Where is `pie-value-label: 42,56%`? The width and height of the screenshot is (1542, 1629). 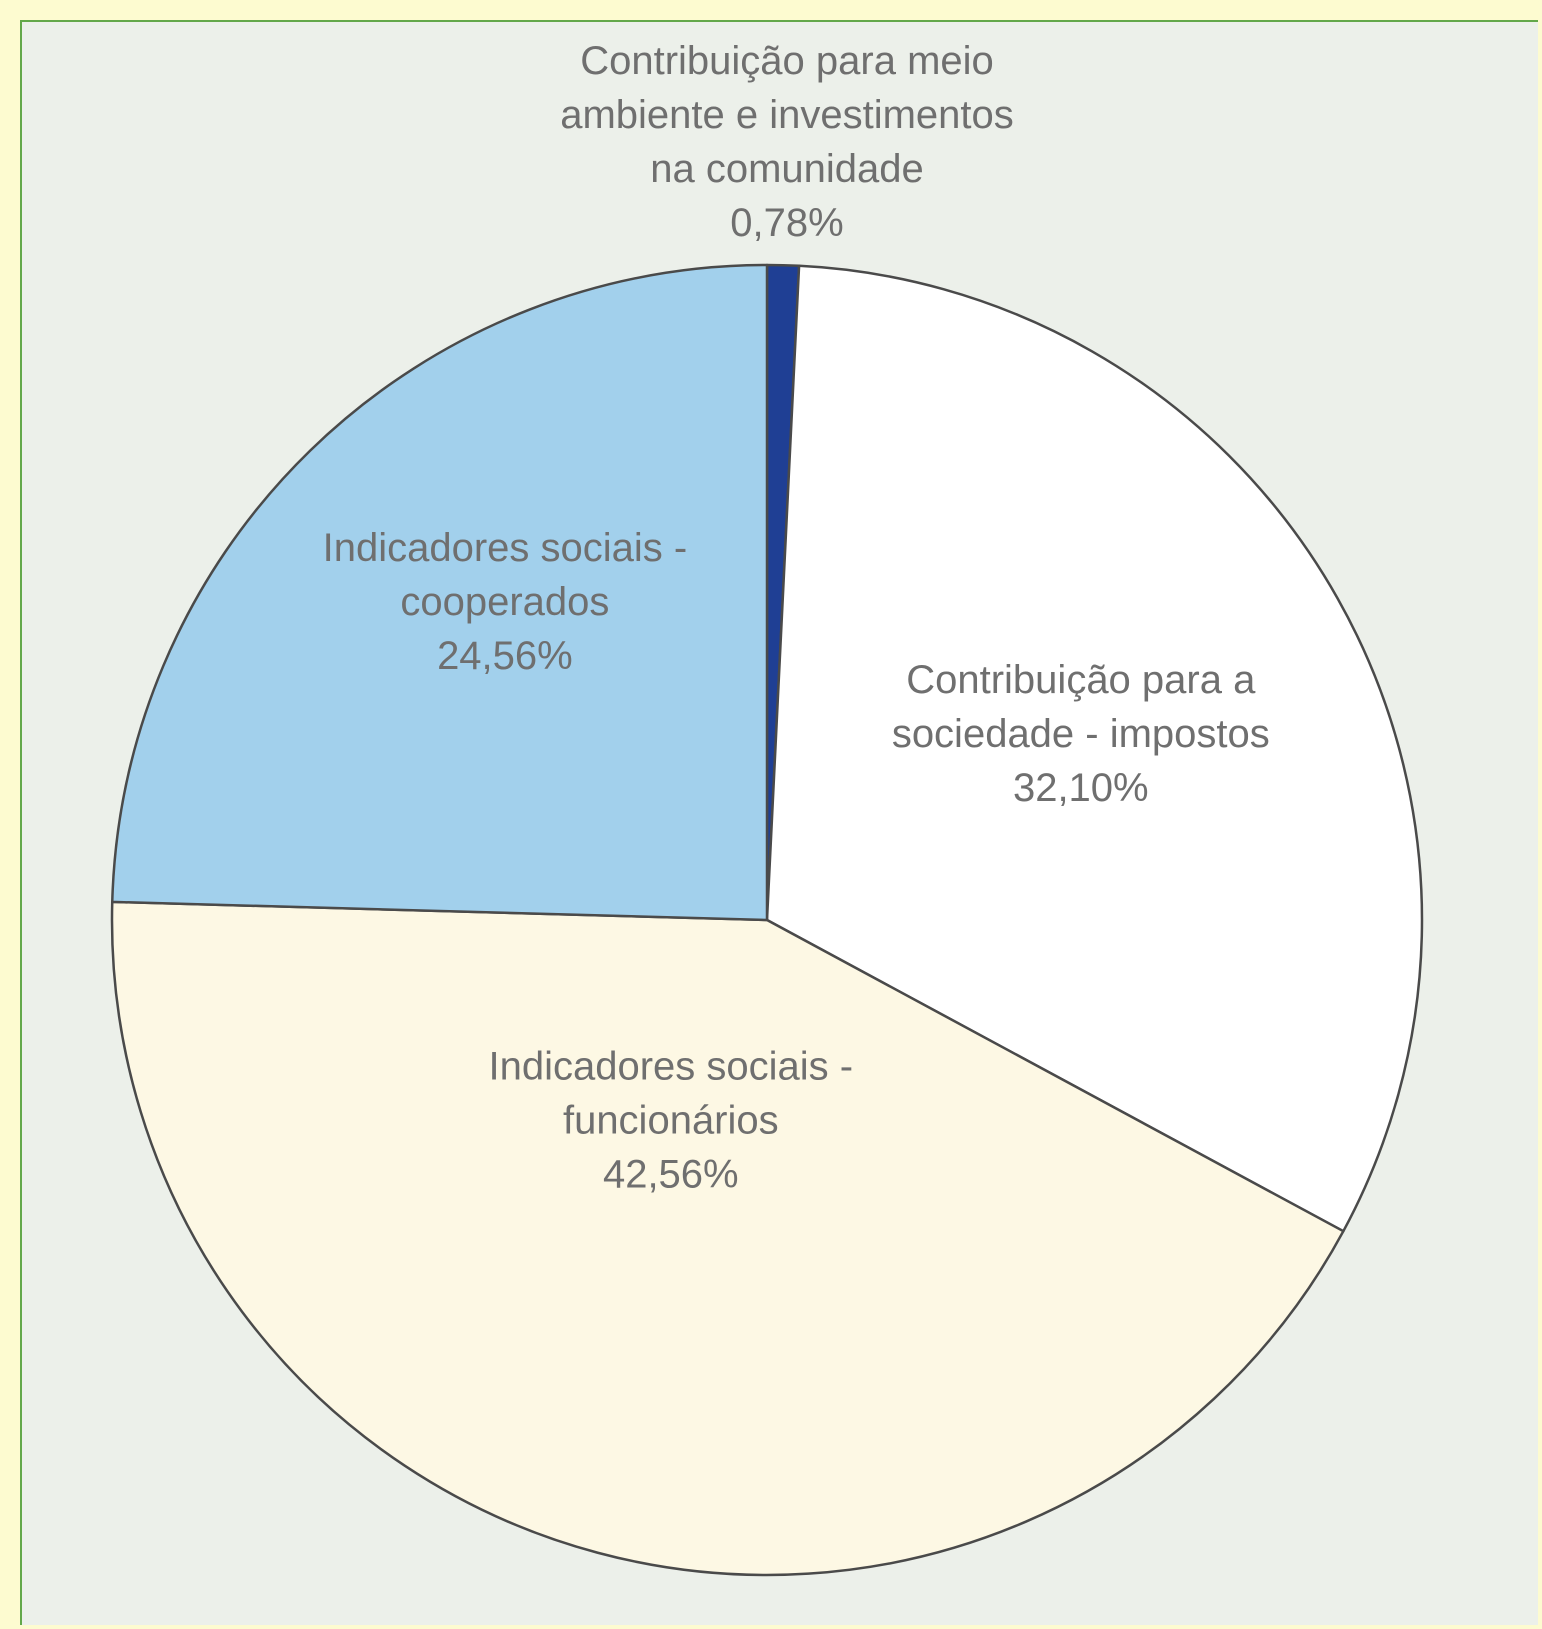 pie-value-label: 42,56% is located at coordinates (671, 1175).